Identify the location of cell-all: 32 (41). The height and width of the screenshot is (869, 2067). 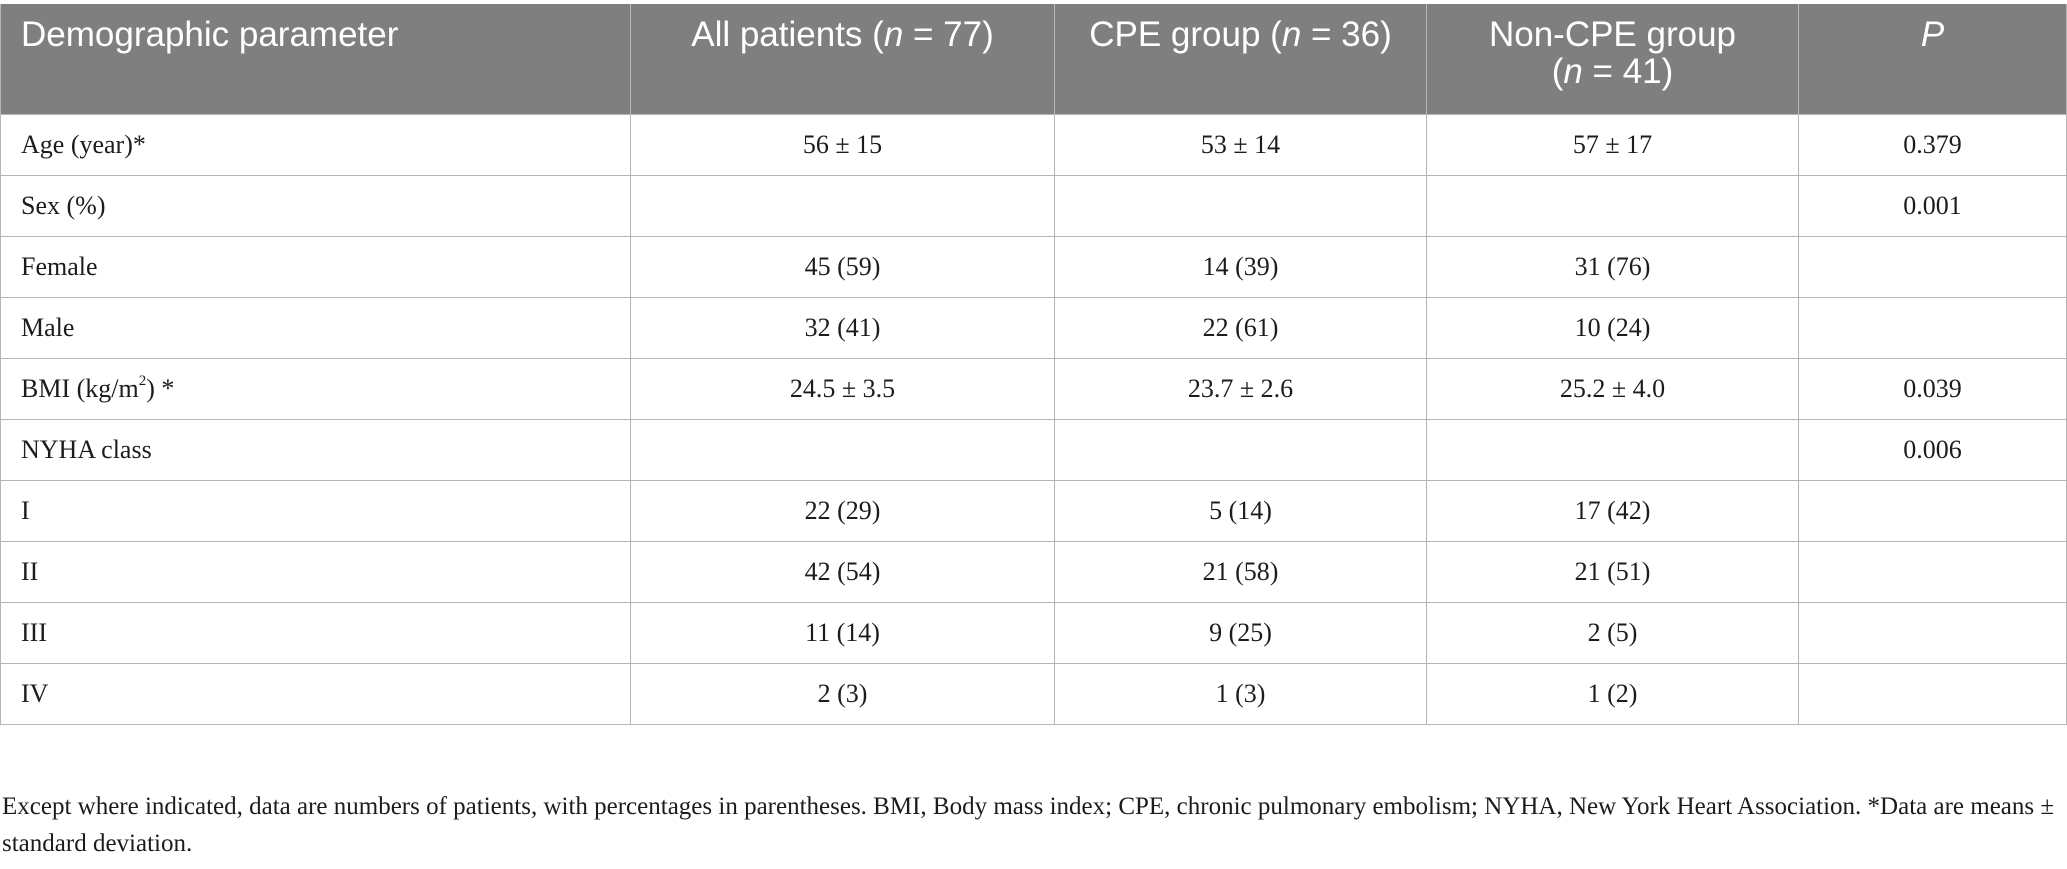
(842, 327).